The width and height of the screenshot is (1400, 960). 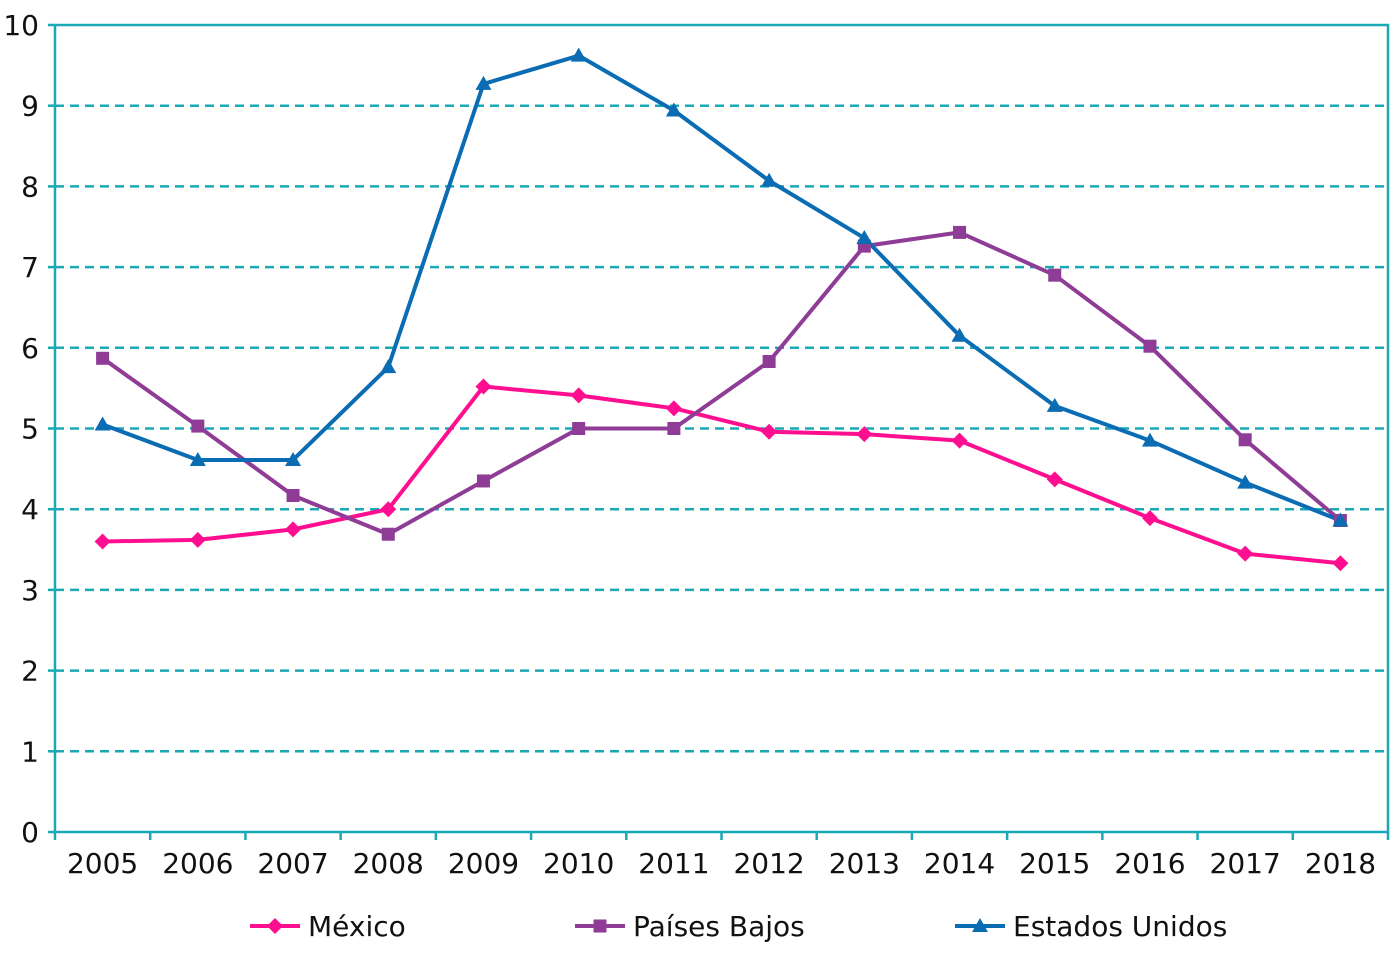 I want to click on x-tick-label-2011: 2011, so click(x=673, y=863).